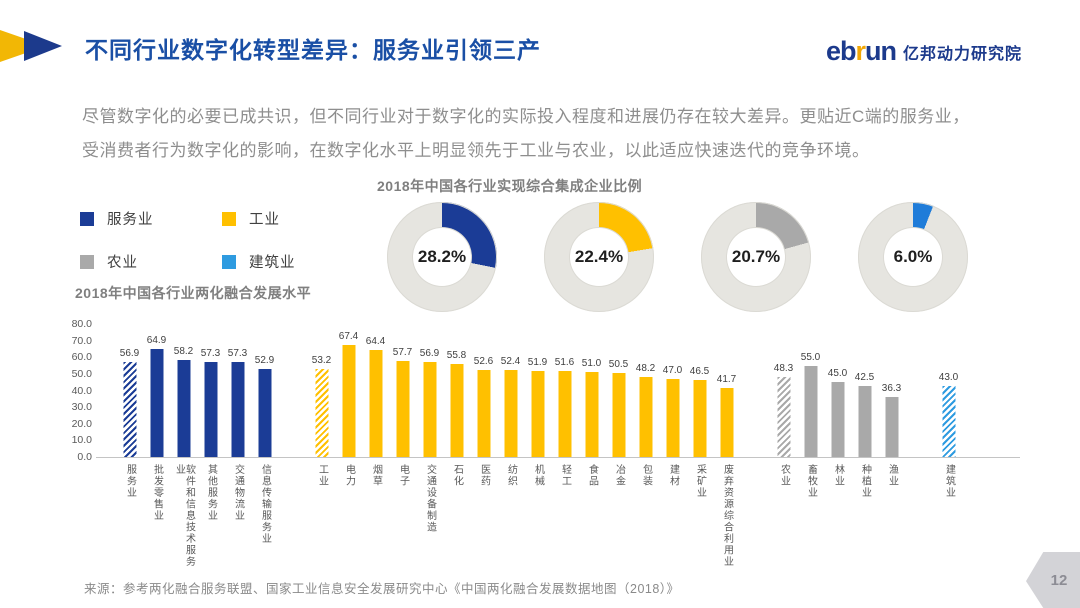  What do you see at coordinates (949, 481) in the screenshot?
I see `bar-category-label: 建筑业` at bounding box center [949, 481].